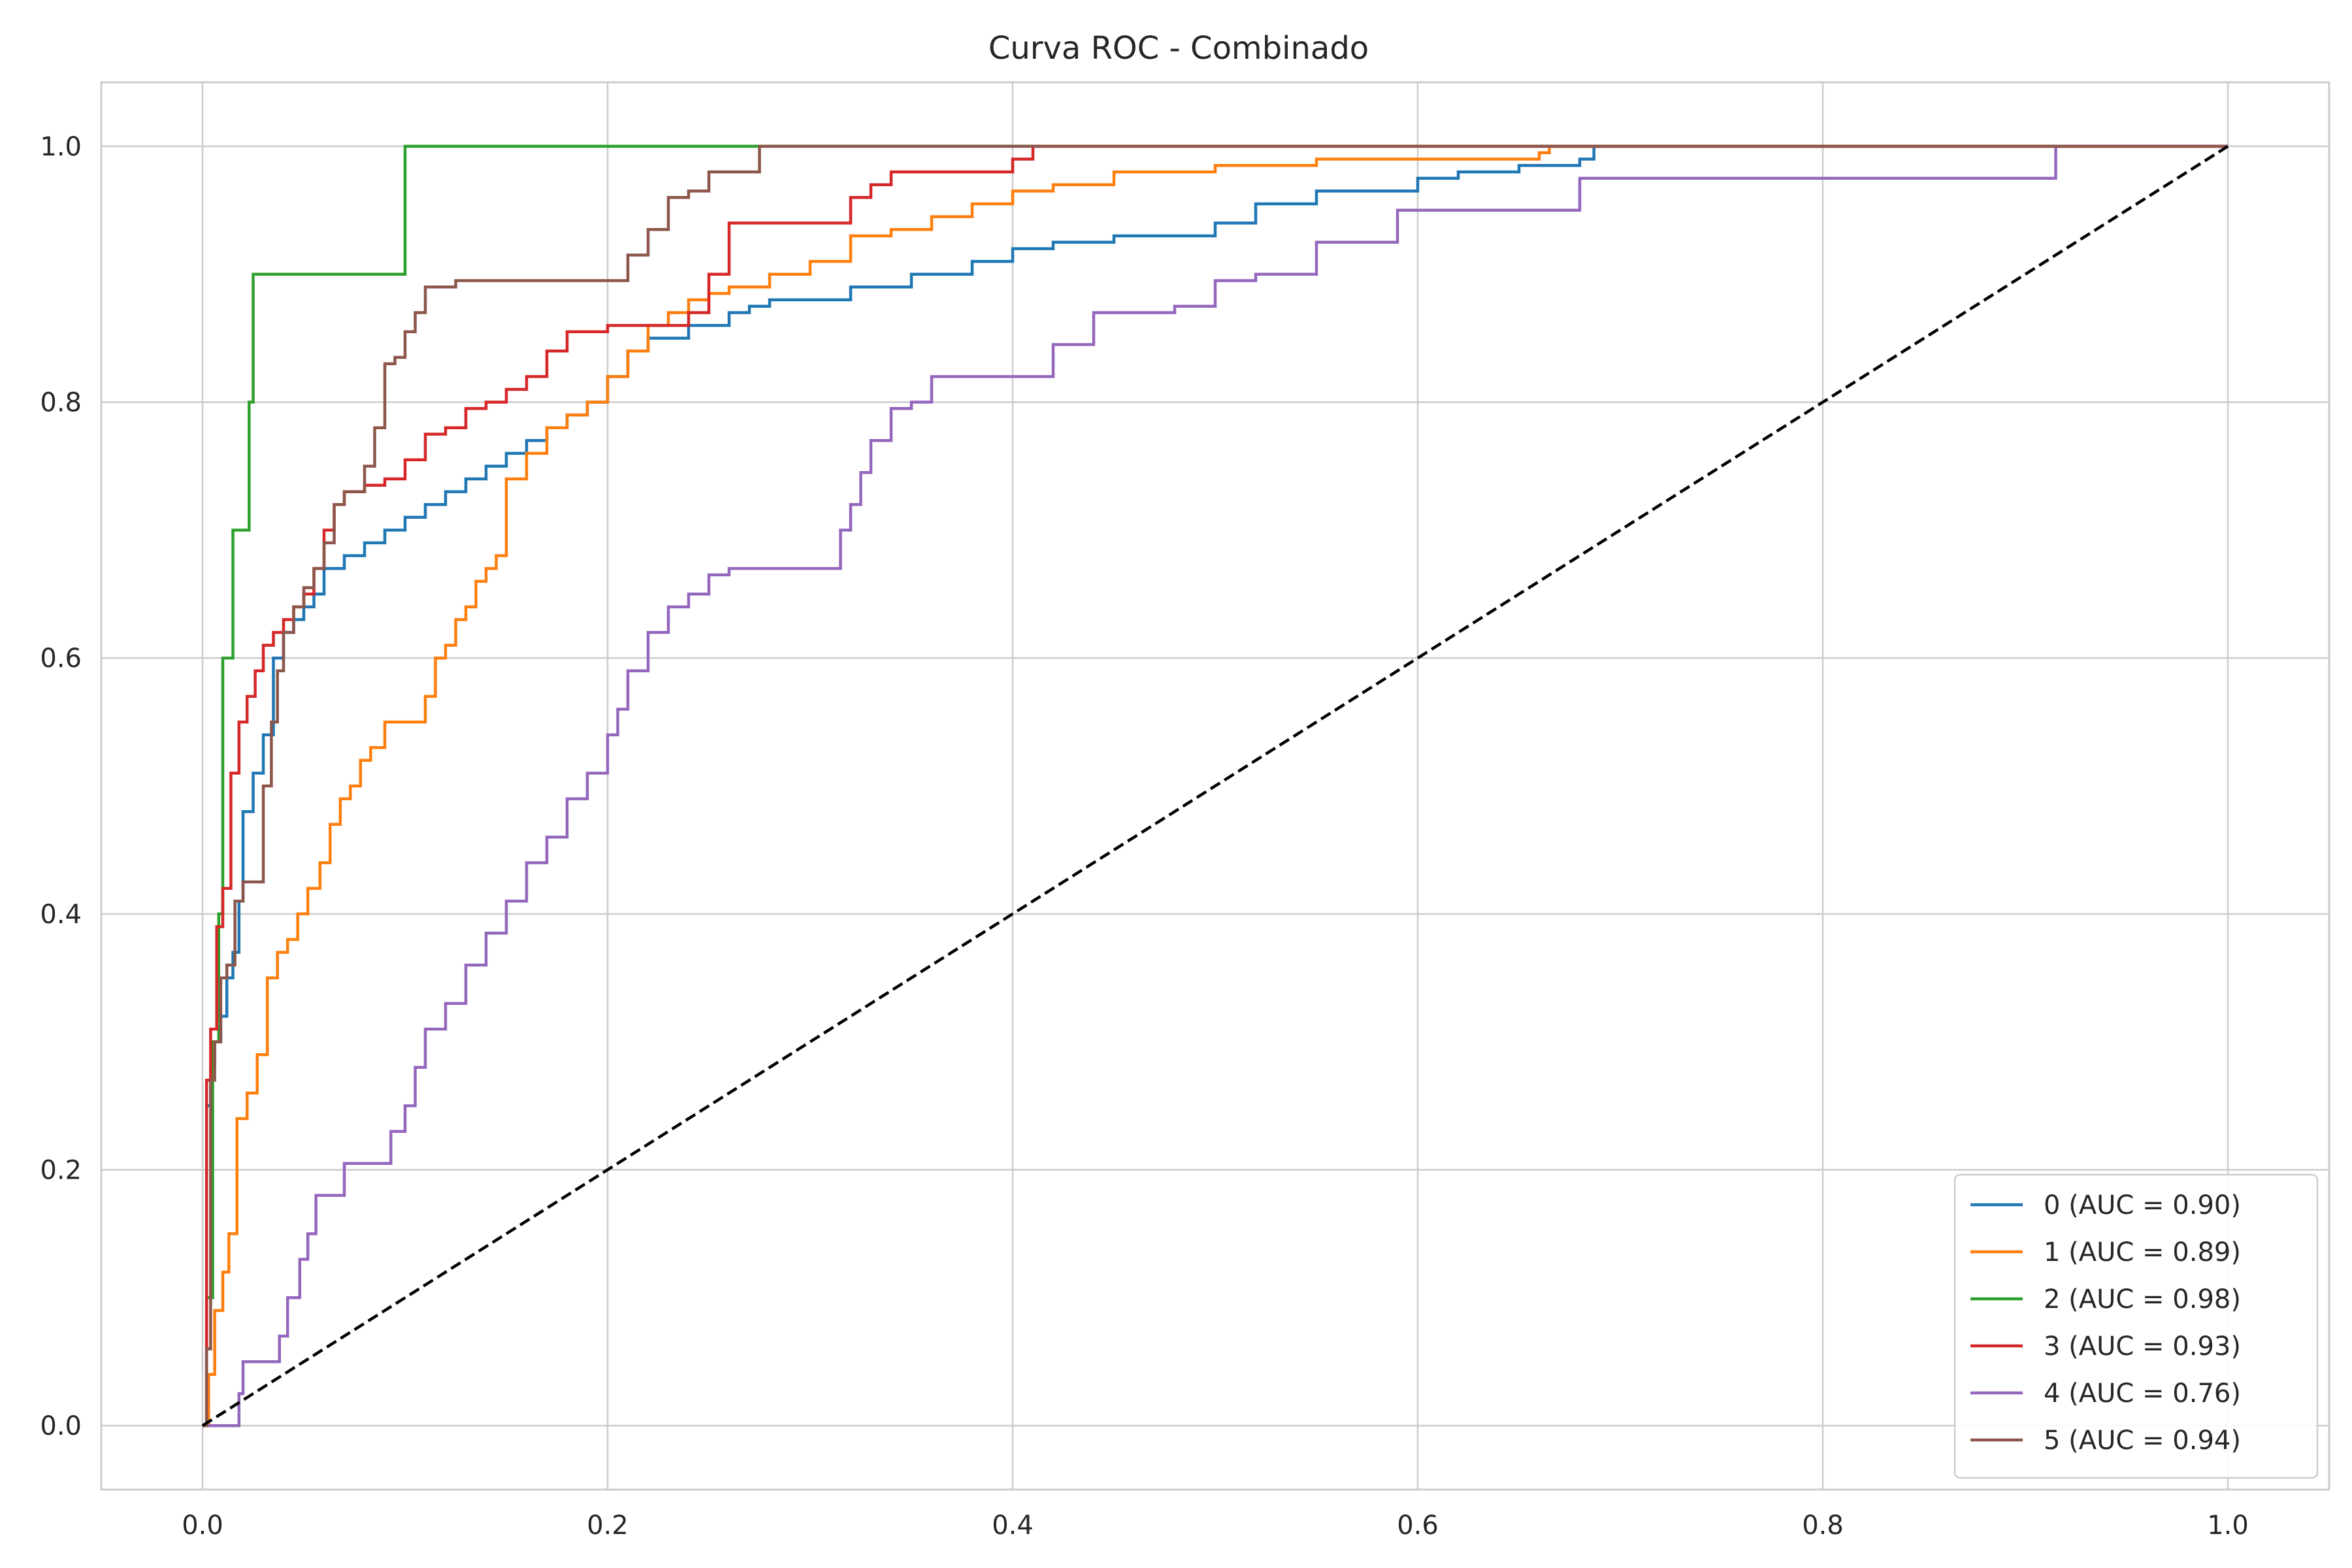 The image size is (2352, 1568). I want to click on legend-label: 1 (AUC = 0.89), so click(2142, 1252).